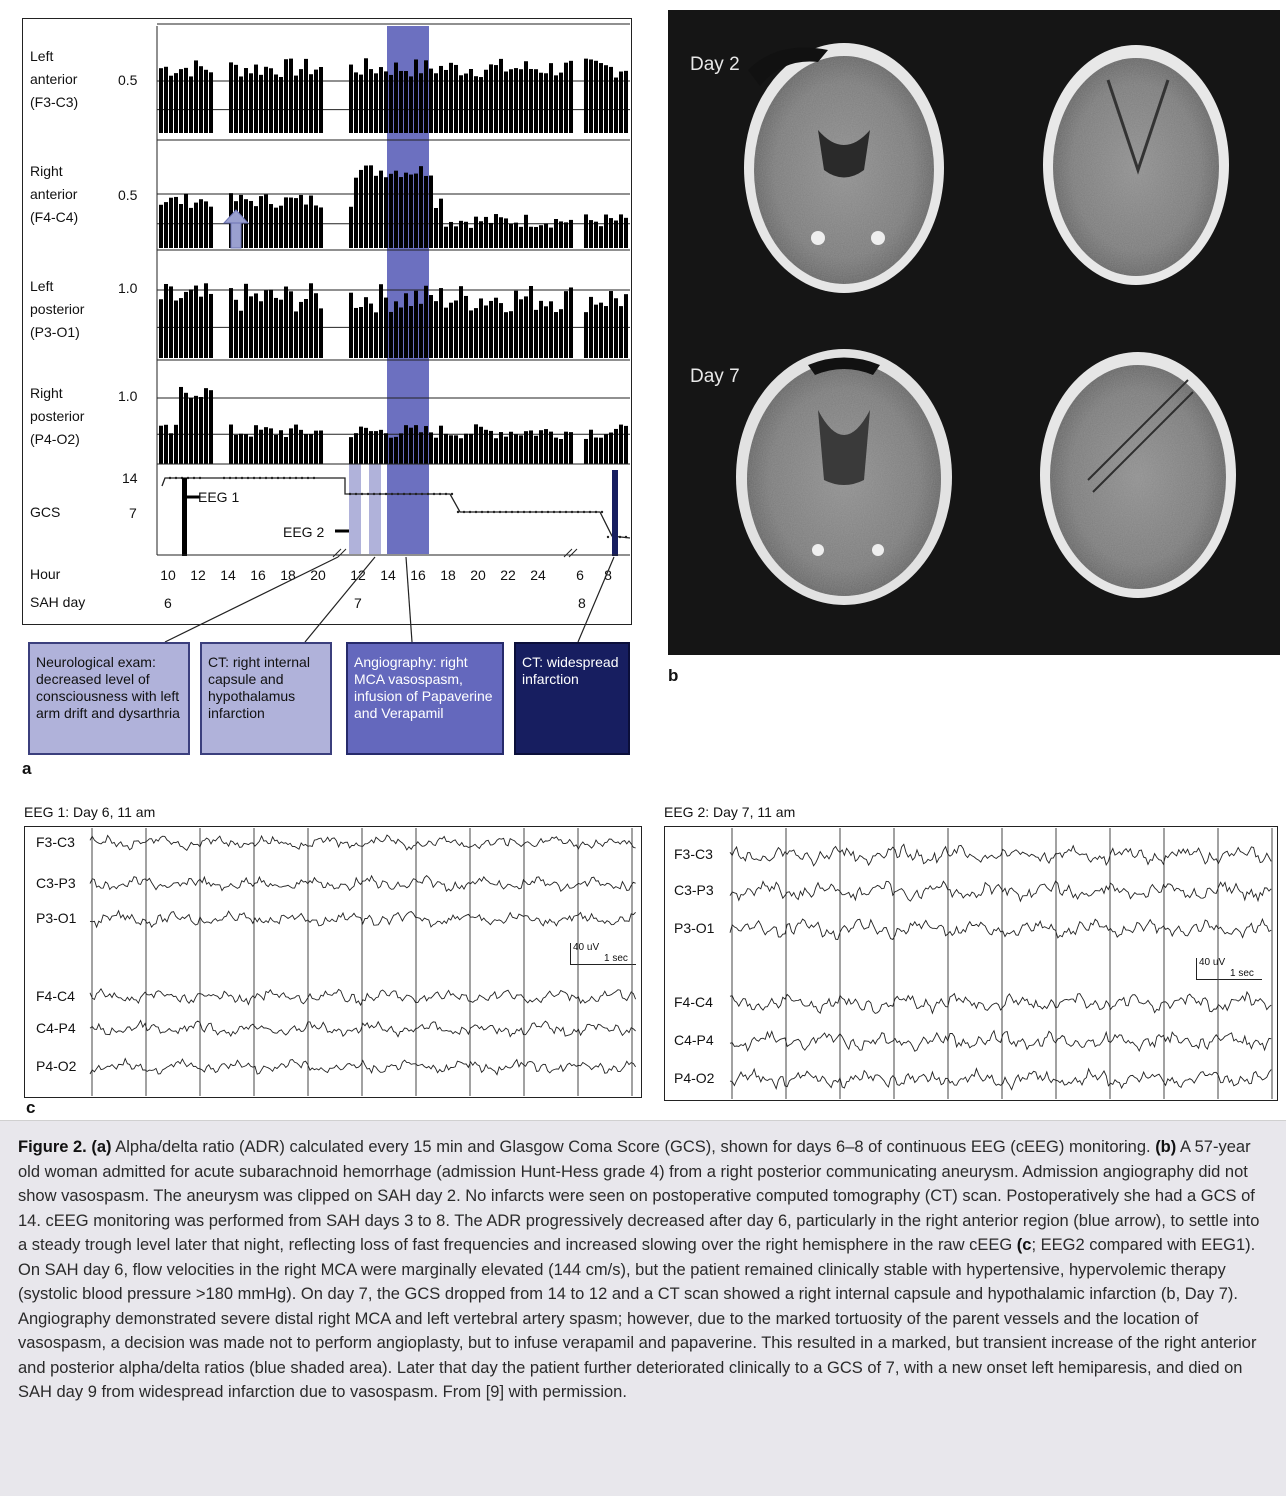 The width and height of the screenshot is (1286, 1496). Describe the element at coordinates (128, 396) in the screenshot. I see `row-ref-right-posterior: 1.0` at that location.